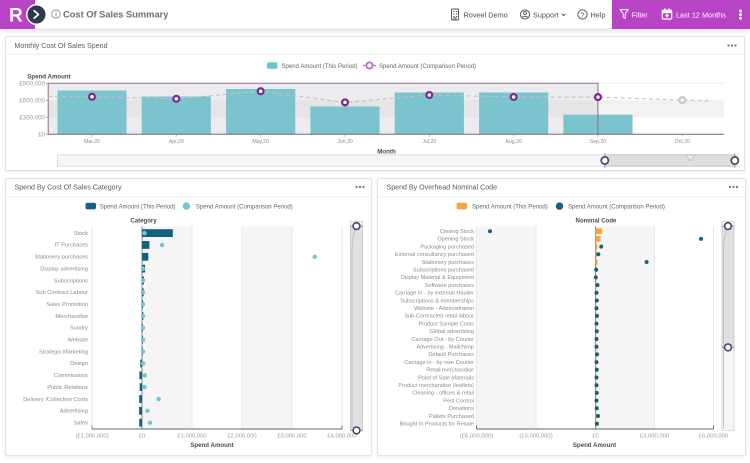  Describe the element at coordinates (32, 100) in the screenshot. I see `svg-text: £600,000` at that location.